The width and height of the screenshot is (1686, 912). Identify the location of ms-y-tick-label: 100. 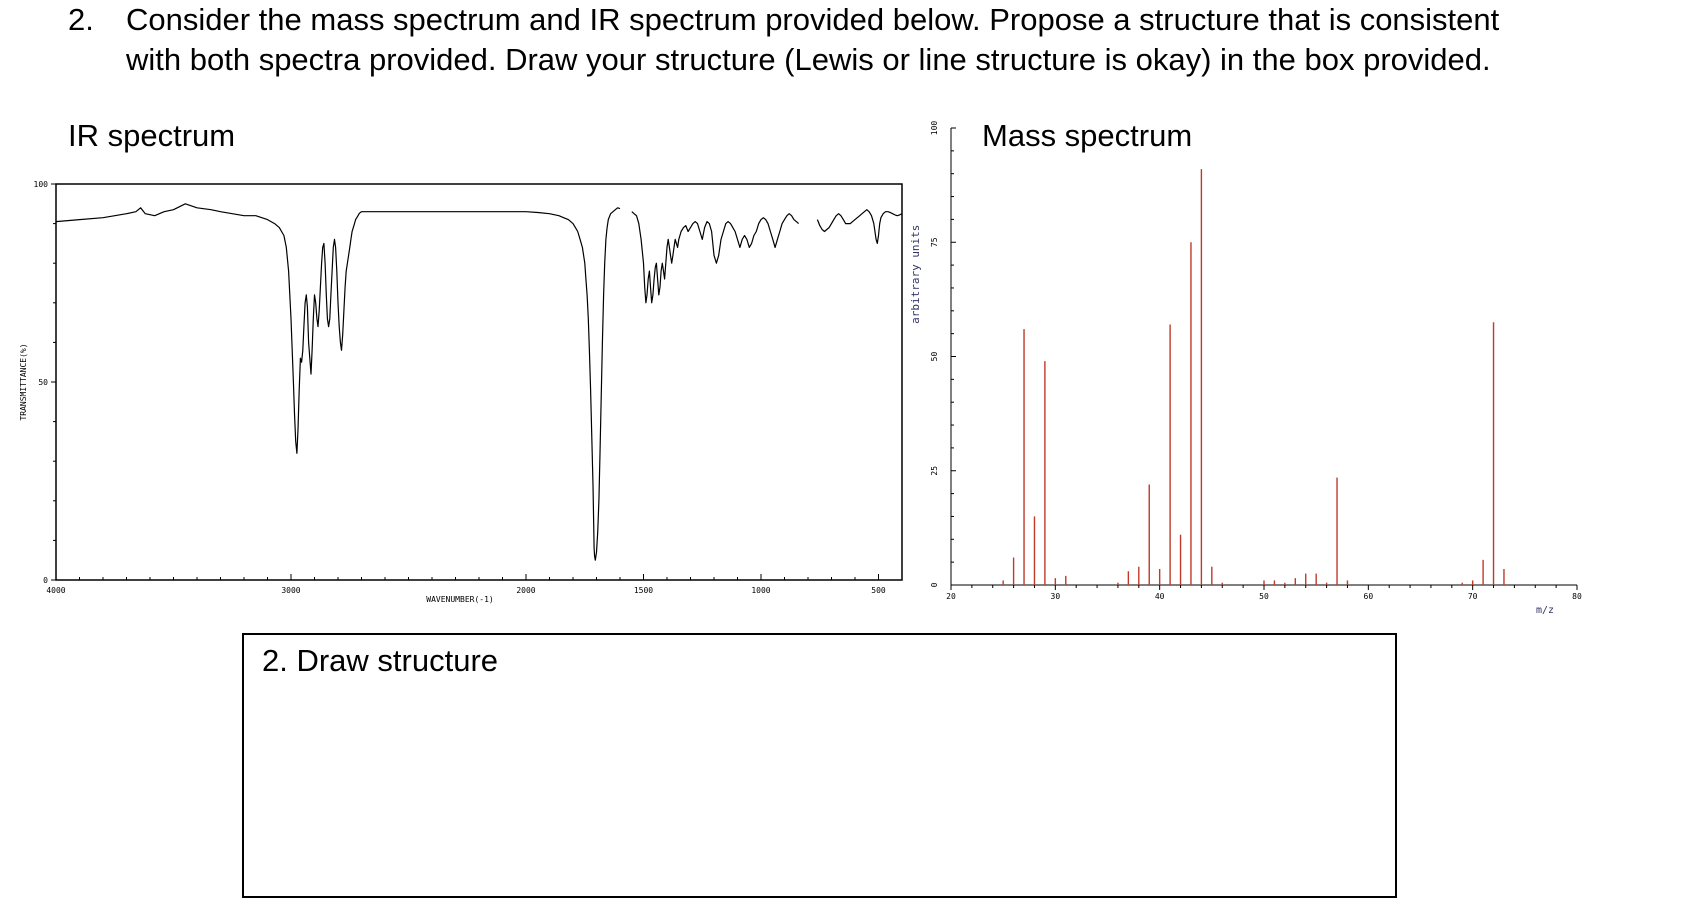
(934, 128).